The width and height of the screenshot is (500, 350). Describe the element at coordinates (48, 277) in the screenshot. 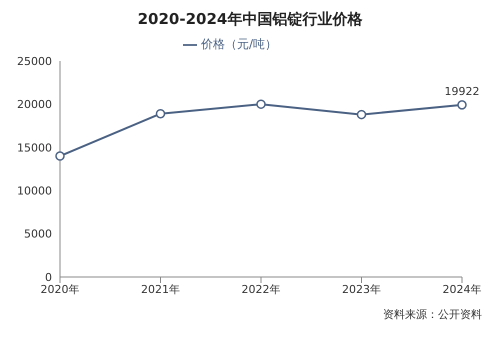

I see `y-tick-label: 0` at that location.